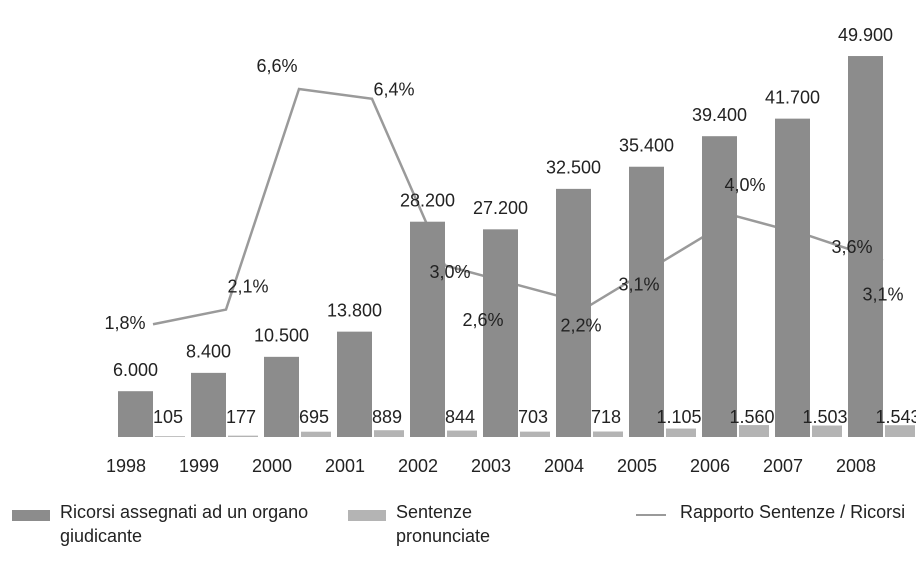  Describe the element at coordinates (533, 417) in the screenshot. I see `value-label: 703` at that location.